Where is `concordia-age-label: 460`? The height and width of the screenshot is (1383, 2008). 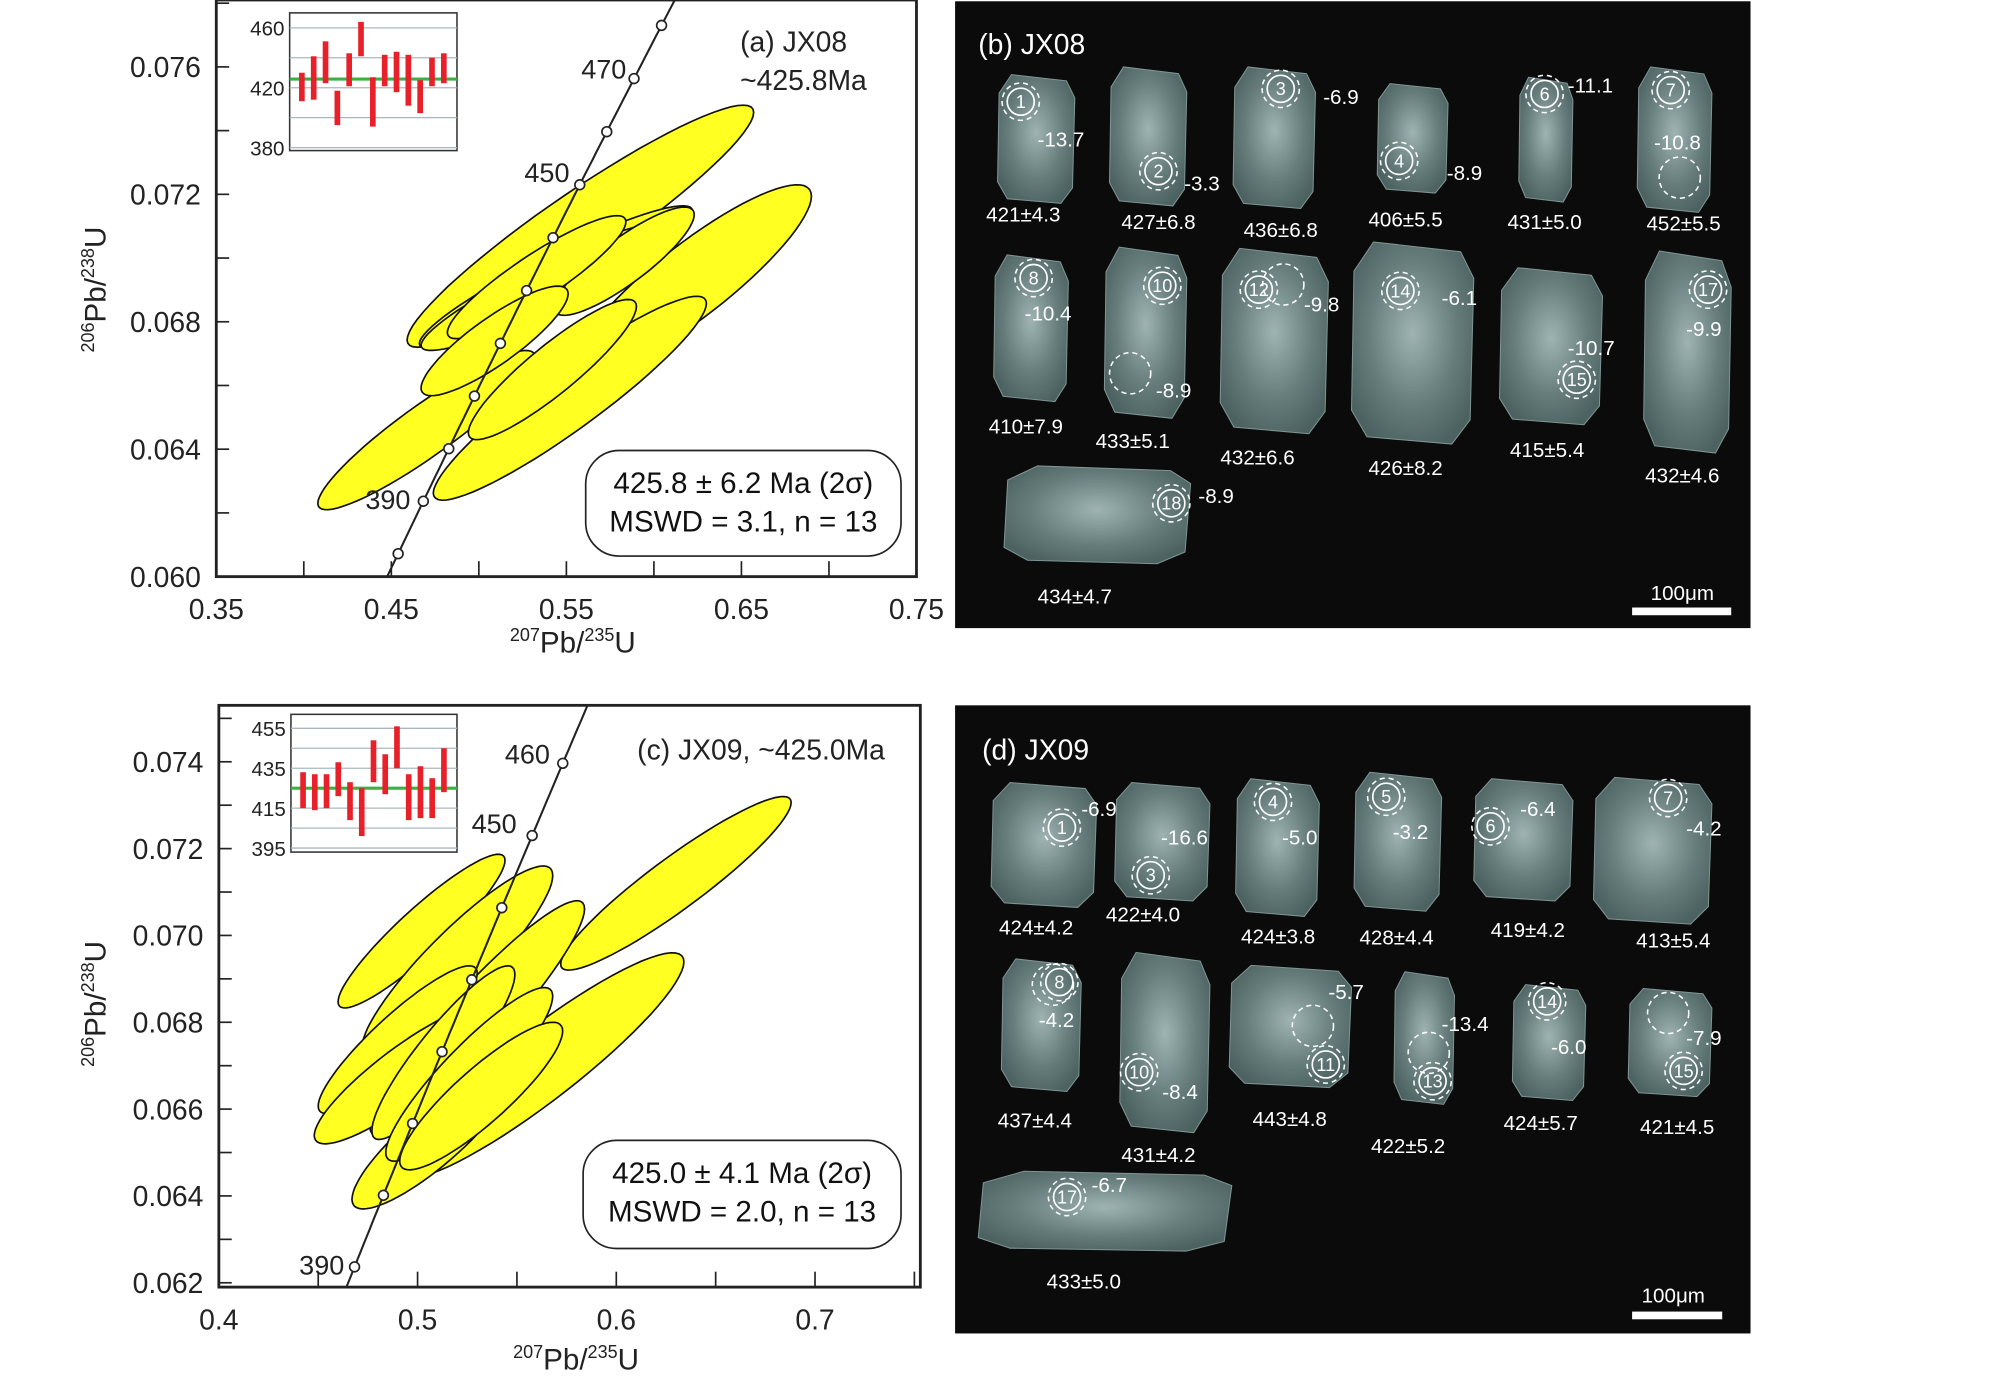
concordia-age-label: 460 is located at coordinates (527, 754).